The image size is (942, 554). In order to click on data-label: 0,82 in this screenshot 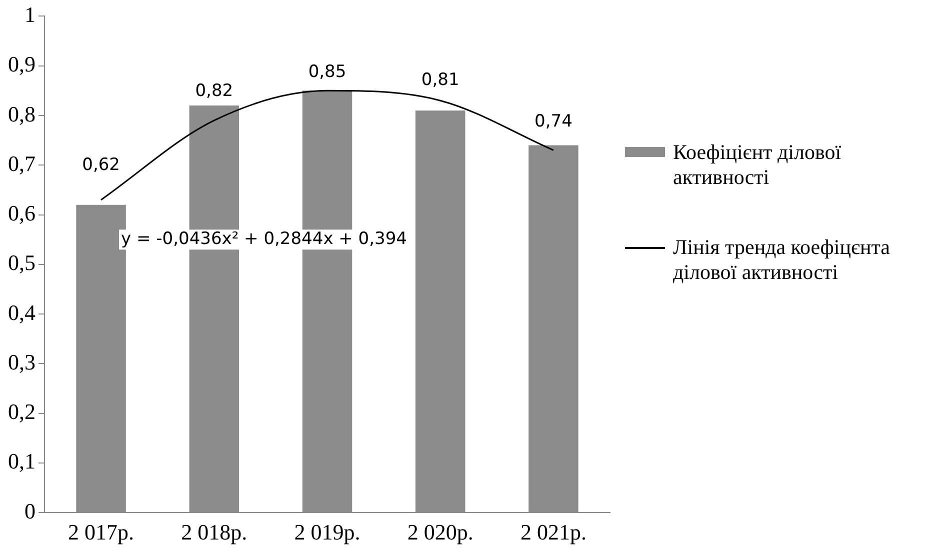, I will do `click(214, 90)`.